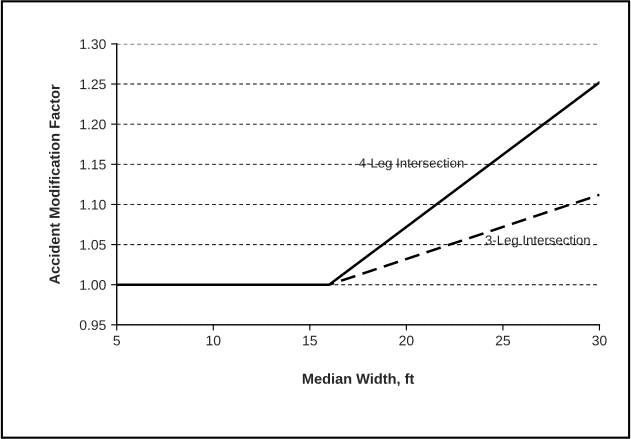  I want to click on y-tick-label: 1.05, so click(93, 245).